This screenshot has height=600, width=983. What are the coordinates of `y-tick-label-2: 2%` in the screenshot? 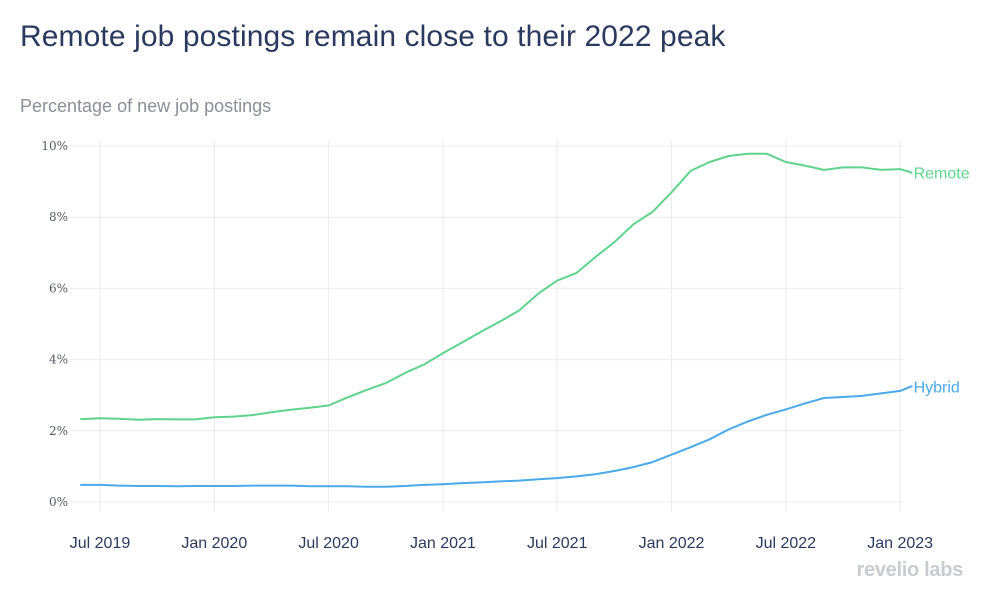 It's located at (58, 431).